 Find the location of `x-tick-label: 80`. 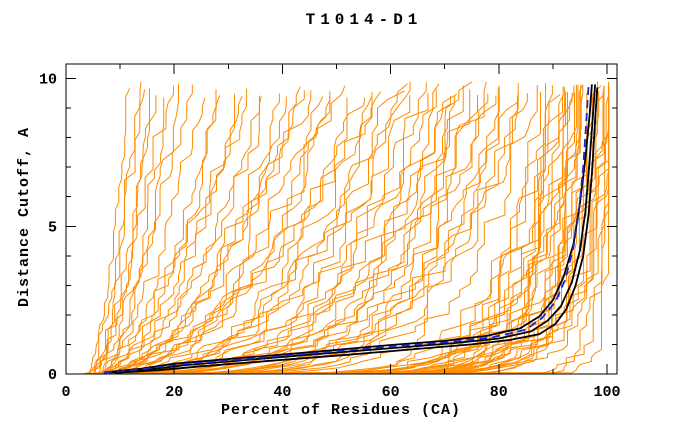

x-tick-label: 80 is located at coordinates (499, 392).